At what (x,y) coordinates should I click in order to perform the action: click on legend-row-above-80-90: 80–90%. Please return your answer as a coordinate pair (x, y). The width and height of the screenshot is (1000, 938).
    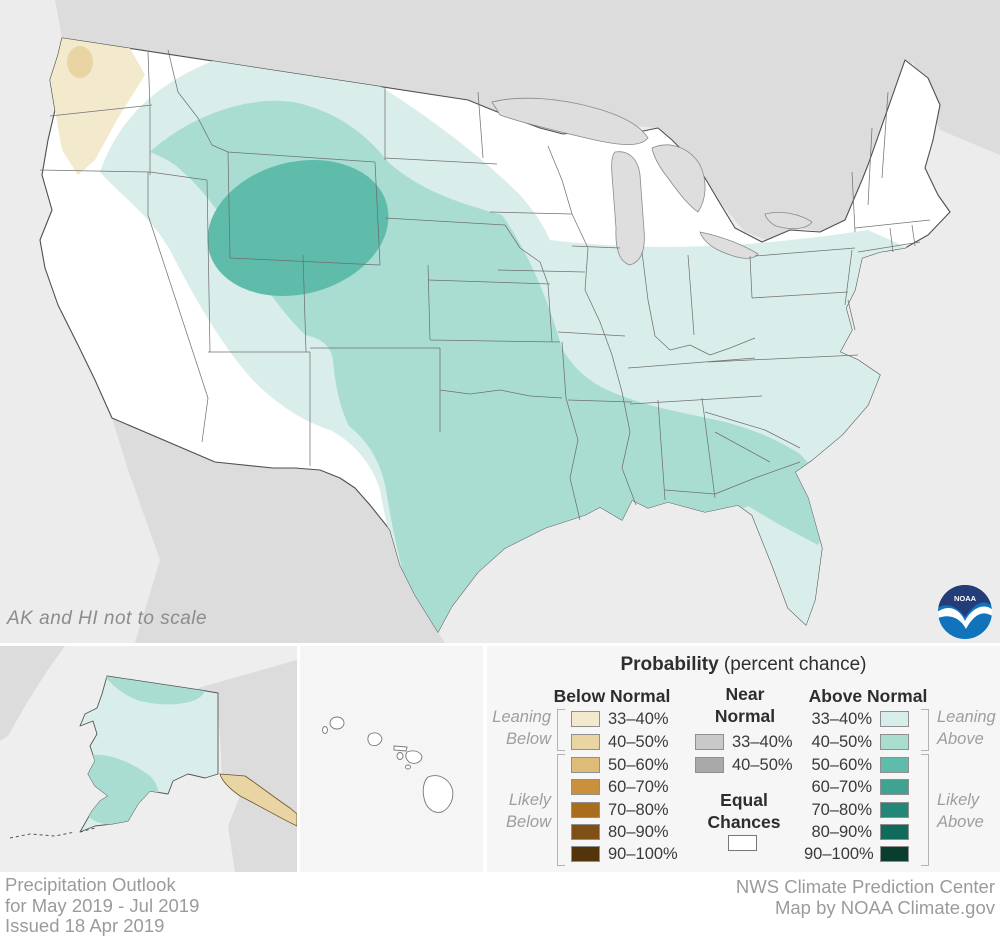
    Looking at the image, I should click on (856, 832).